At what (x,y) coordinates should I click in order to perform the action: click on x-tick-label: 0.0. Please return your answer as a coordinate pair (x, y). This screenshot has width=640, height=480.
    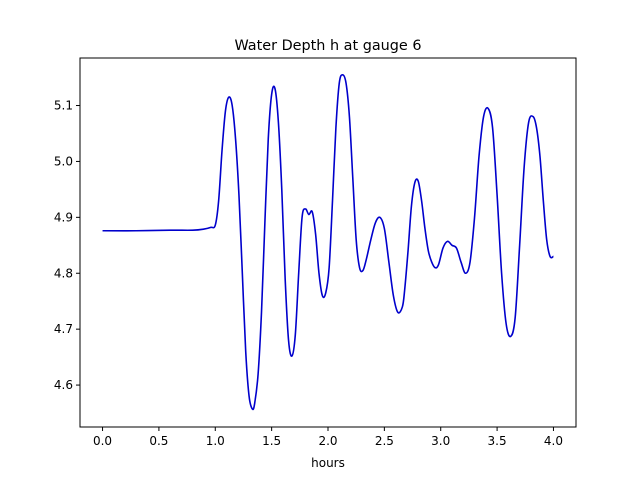
    Looking at the image, I should click on (102, 441).